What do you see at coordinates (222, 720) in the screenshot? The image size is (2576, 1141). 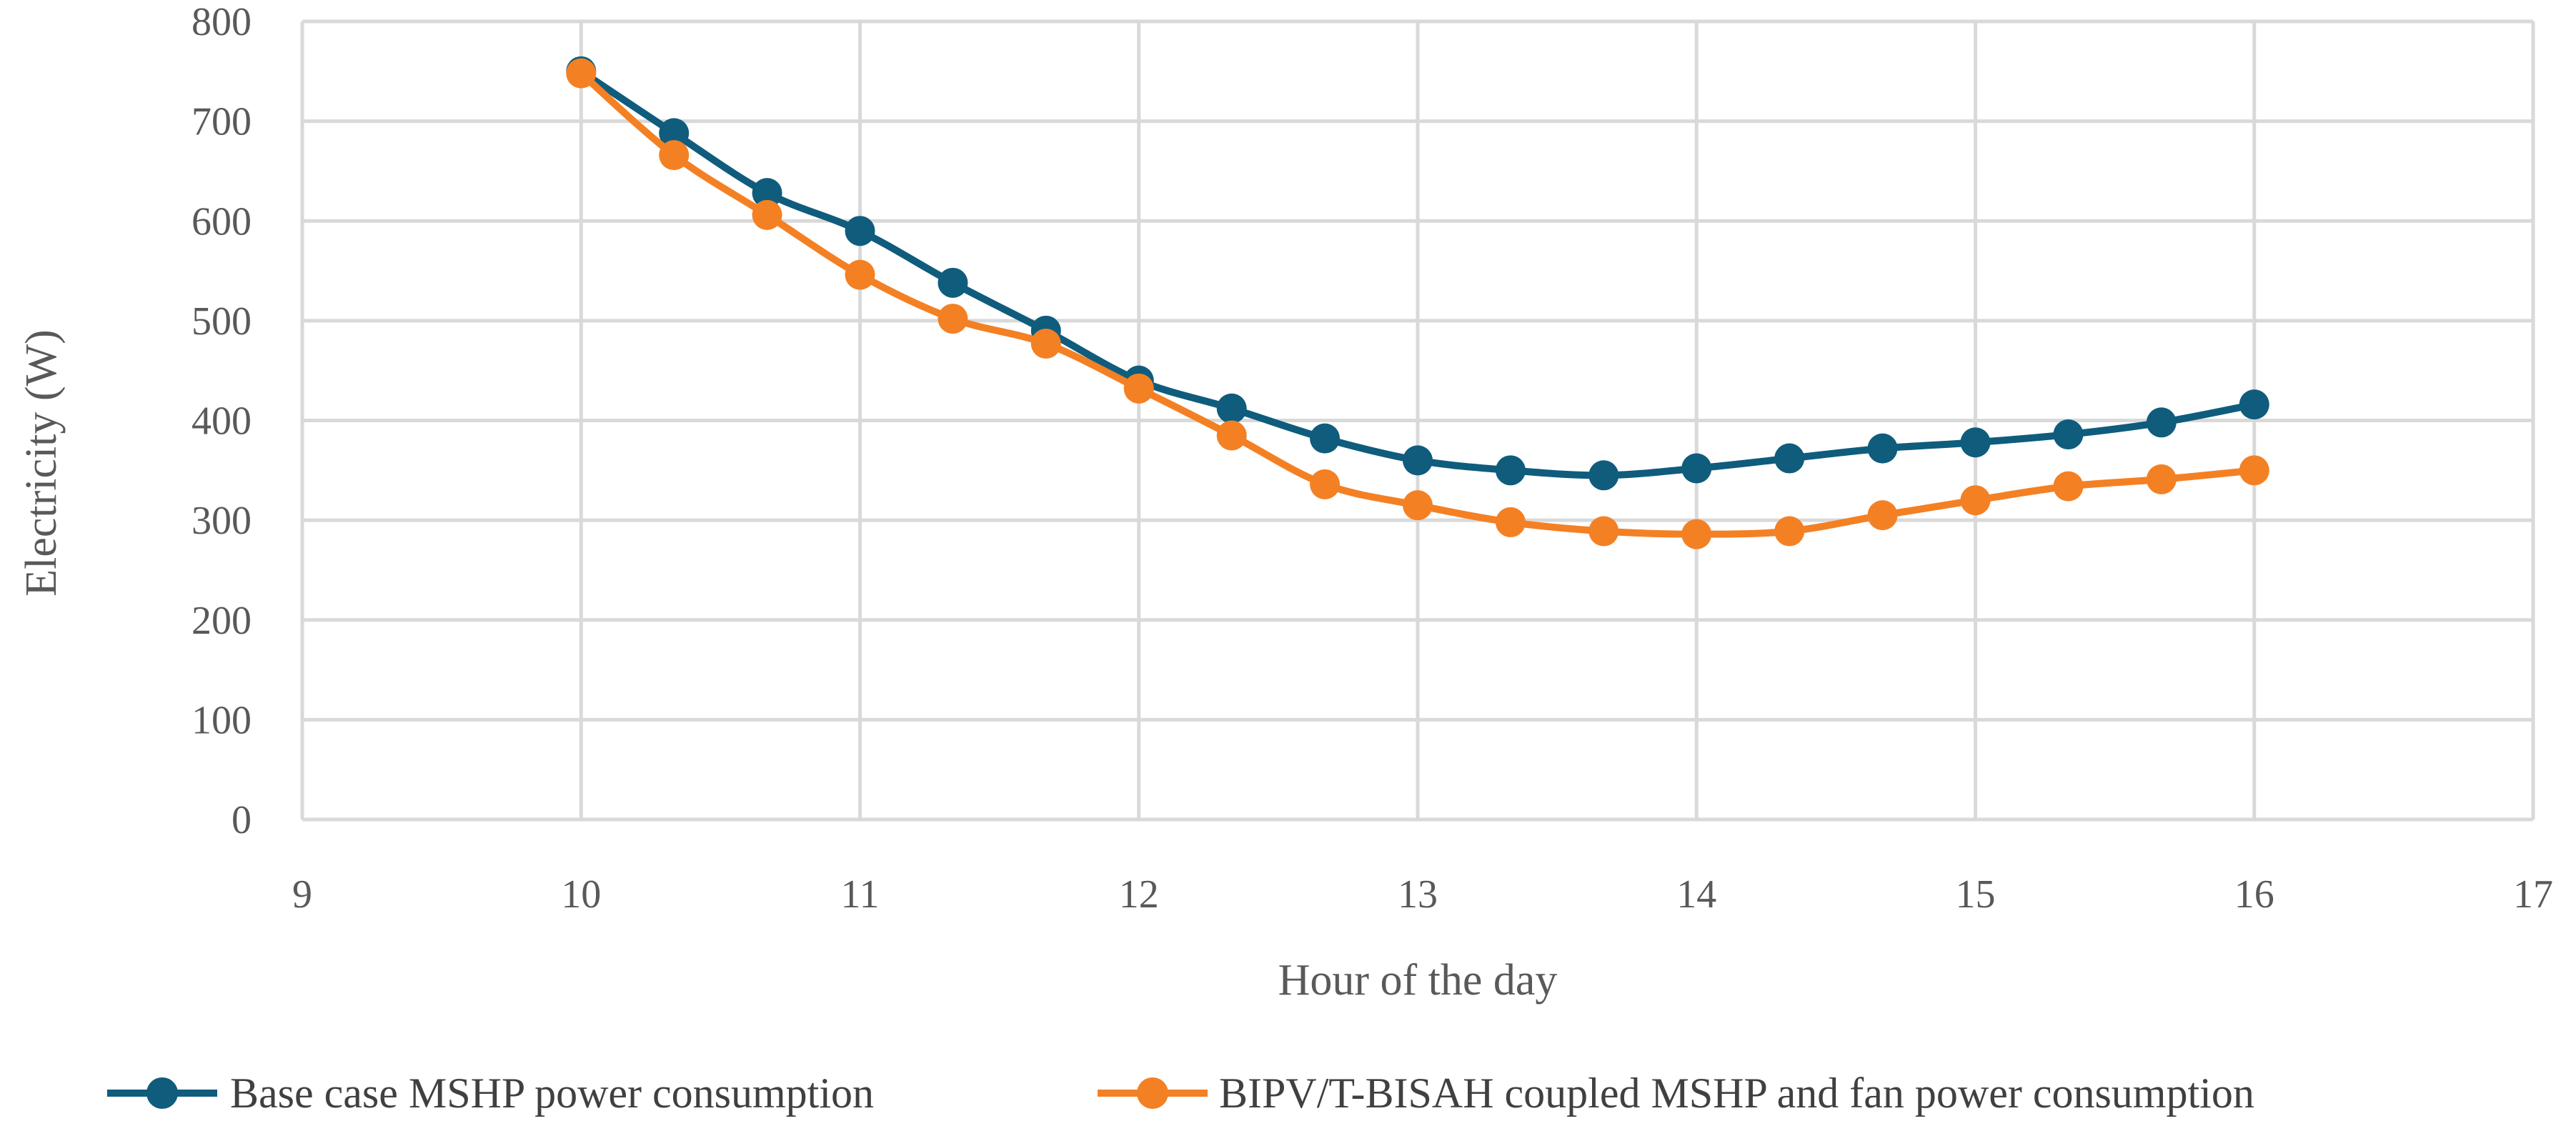 I see `y-tick-label: 100` at bounding box center [222, 720].